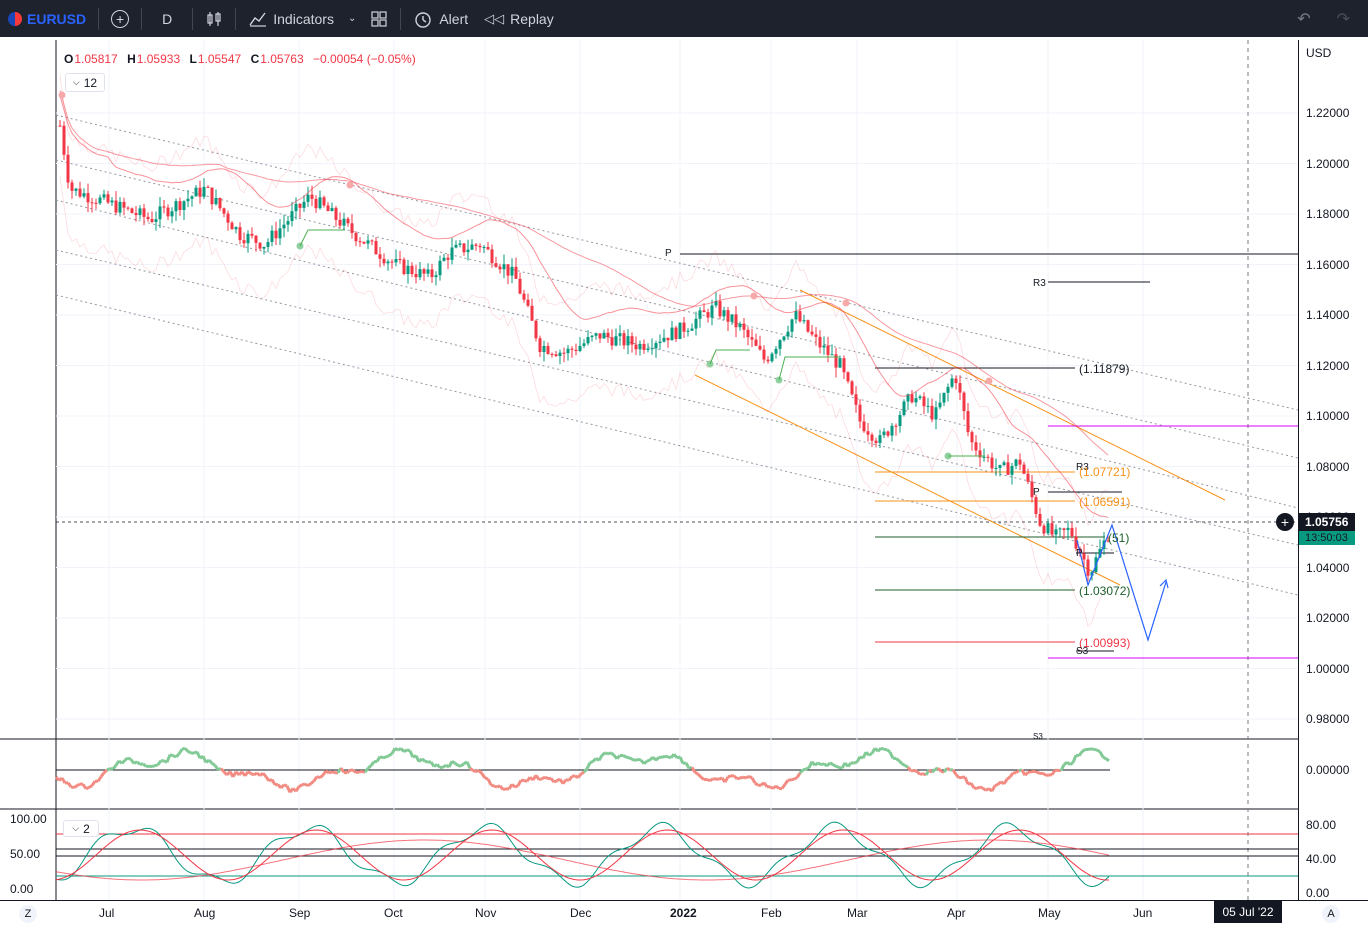 The height and width of the screenshot is (930, 1368). Describe the element at coordinates (1331, 914) in the screenshot. I see `auto-scale-button: A` at that location.